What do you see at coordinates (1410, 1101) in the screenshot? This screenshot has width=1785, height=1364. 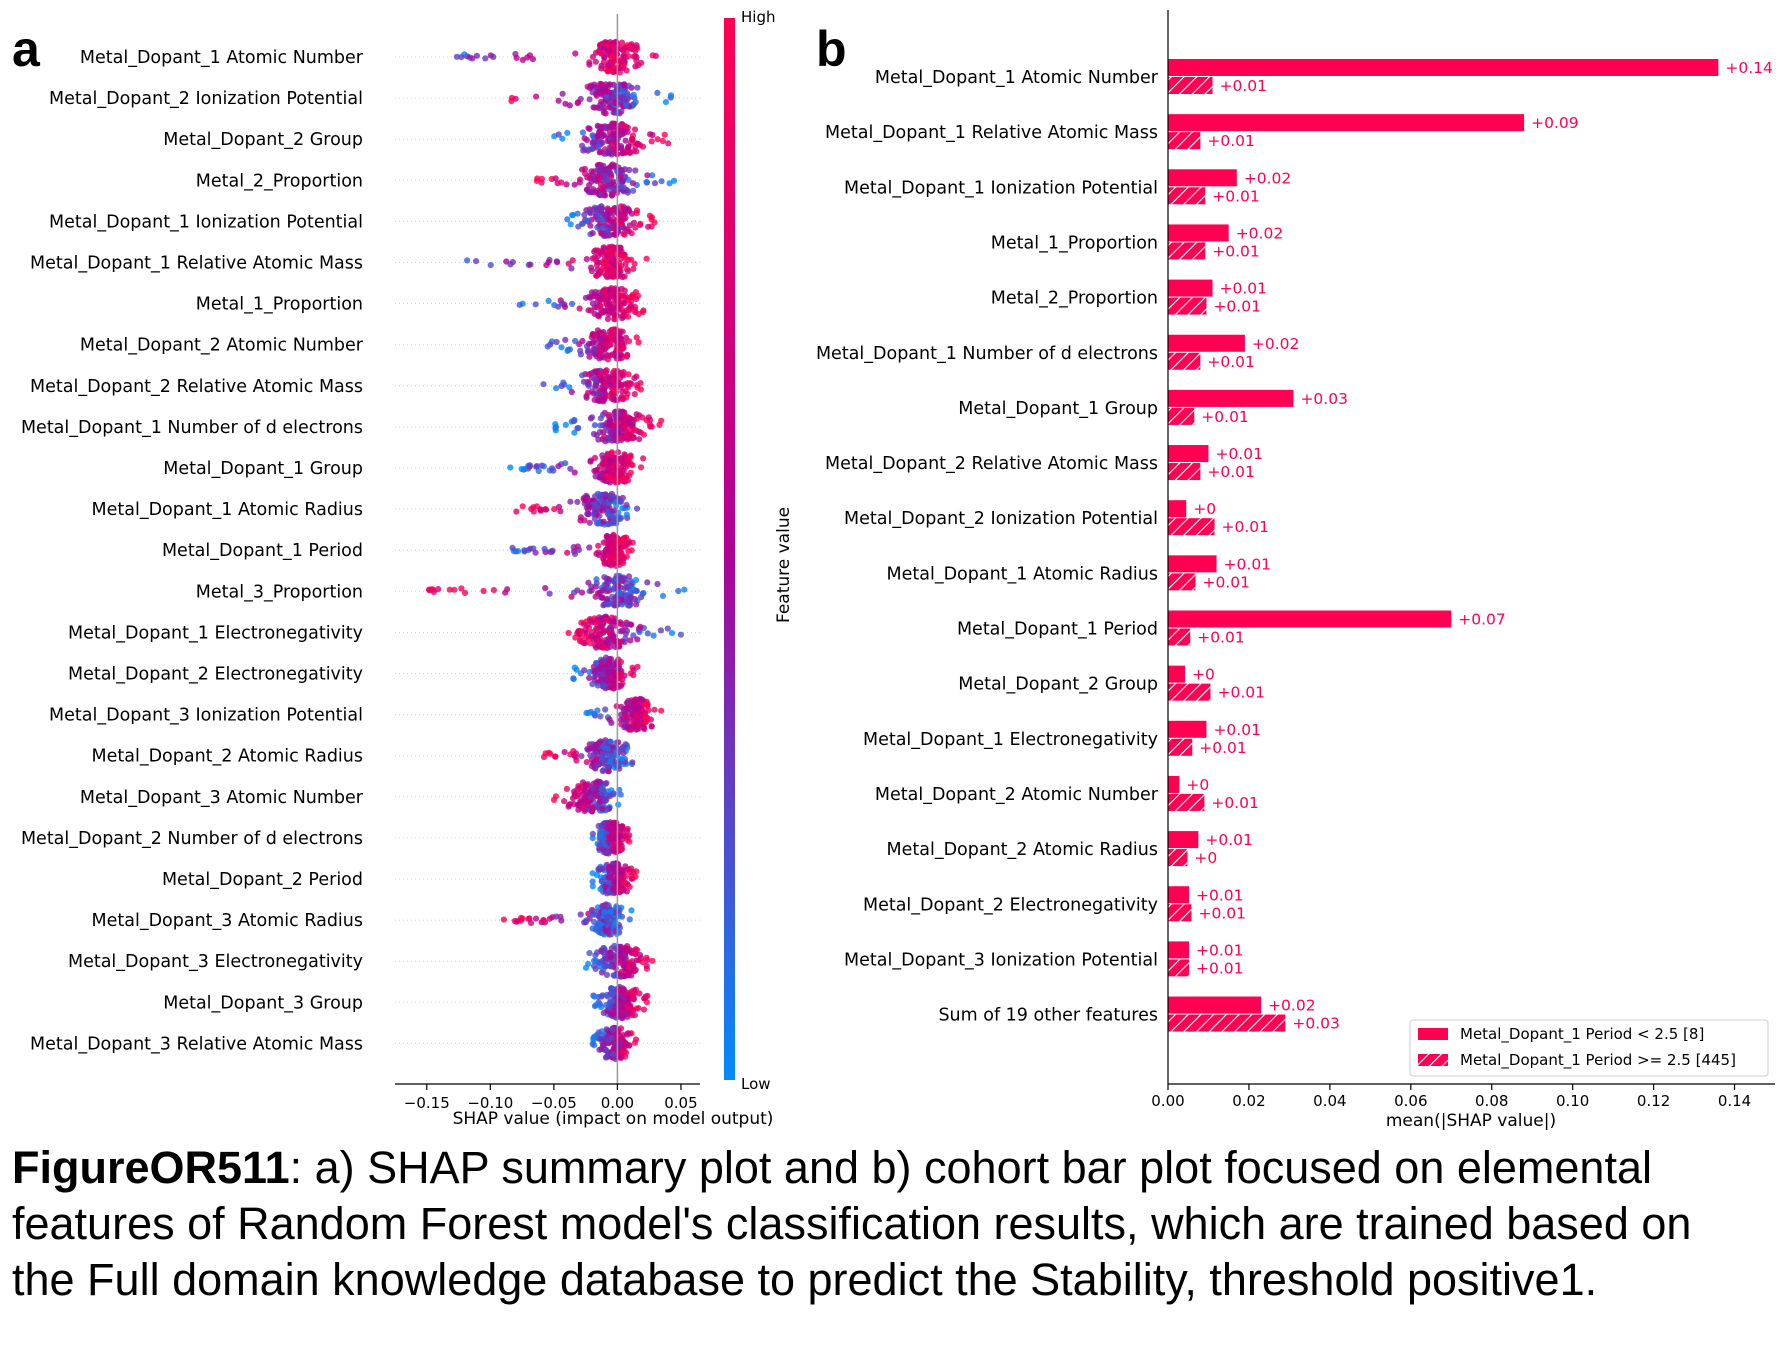 I see `x-tick-label: 0.06` at bounding box center [1410, 1101].